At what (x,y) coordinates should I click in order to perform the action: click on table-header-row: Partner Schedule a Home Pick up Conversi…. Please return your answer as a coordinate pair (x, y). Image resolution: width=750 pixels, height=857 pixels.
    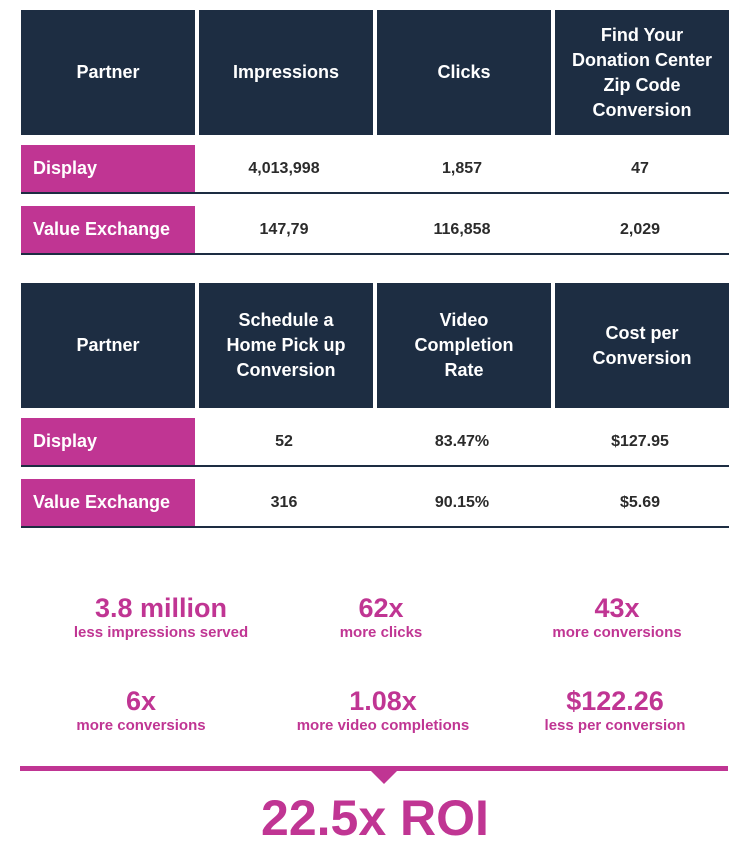
    Looking at the image, I should click on (375, 345).